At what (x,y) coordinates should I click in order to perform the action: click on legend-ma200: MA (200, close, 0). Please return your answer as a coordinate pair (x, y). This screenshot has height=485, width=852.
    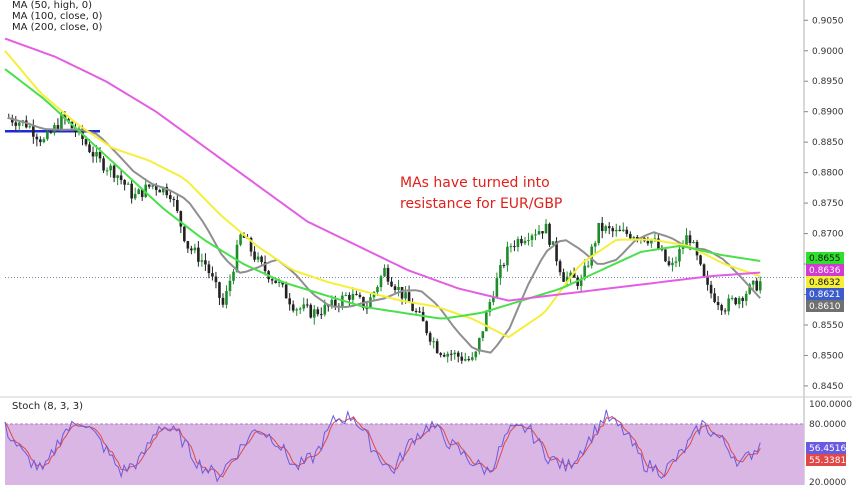
    Looking at the image, I should click on (57, 27).